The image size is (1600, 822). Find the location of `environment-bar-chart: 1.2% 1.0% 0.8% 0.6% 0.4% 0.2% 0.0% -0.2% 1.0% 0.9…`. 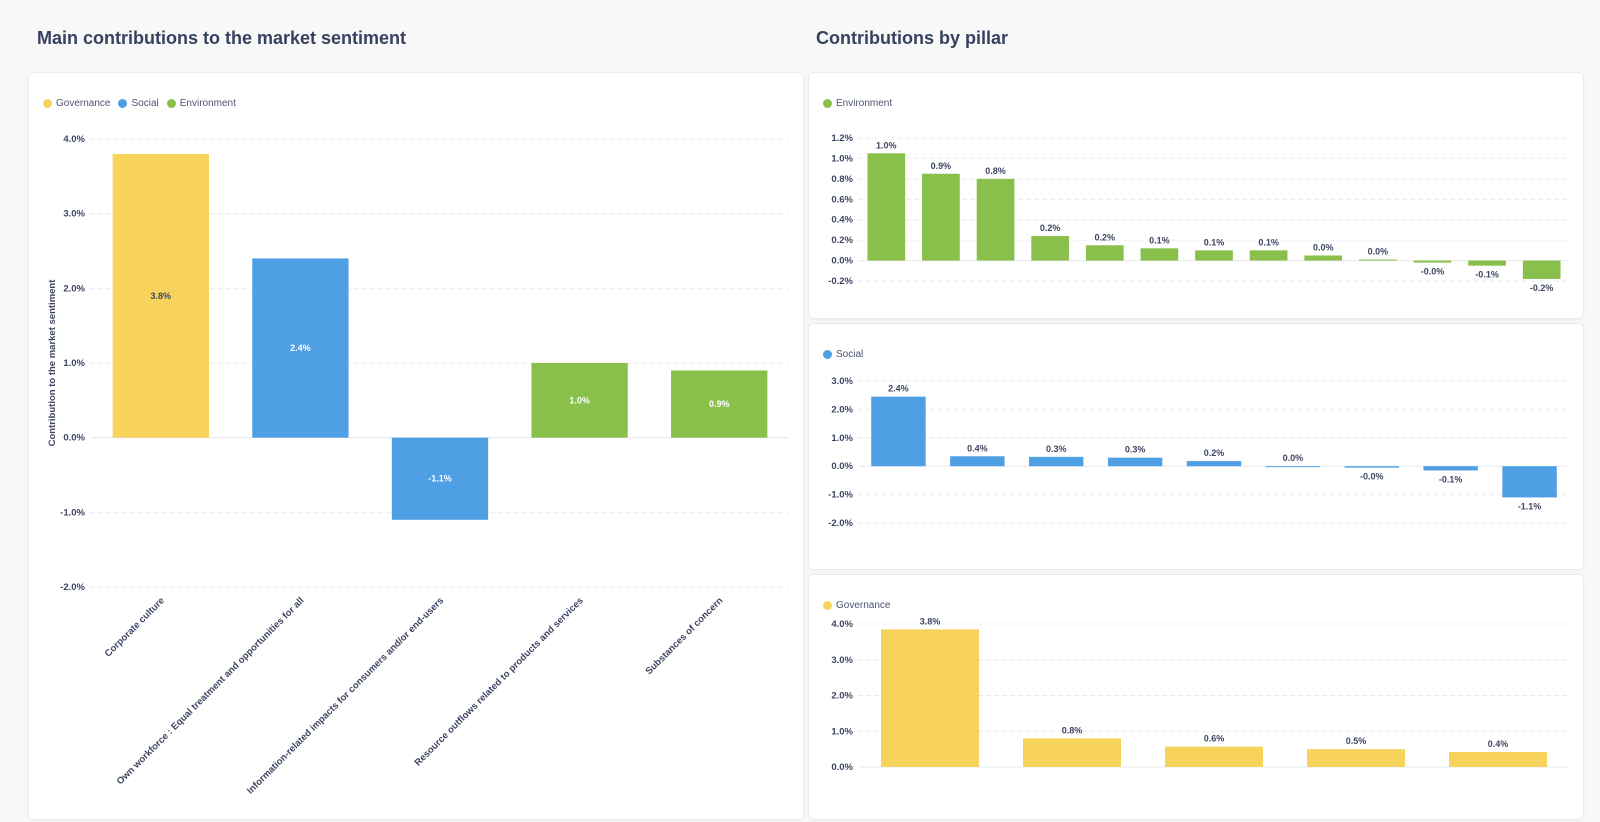

environment-bar-chart: 1.2% 1.0% 0.8% 0.6% 0.4% 0.2% 0.0% -0.2% 1.0% 0.9… is located at coordinates (1198, 213).